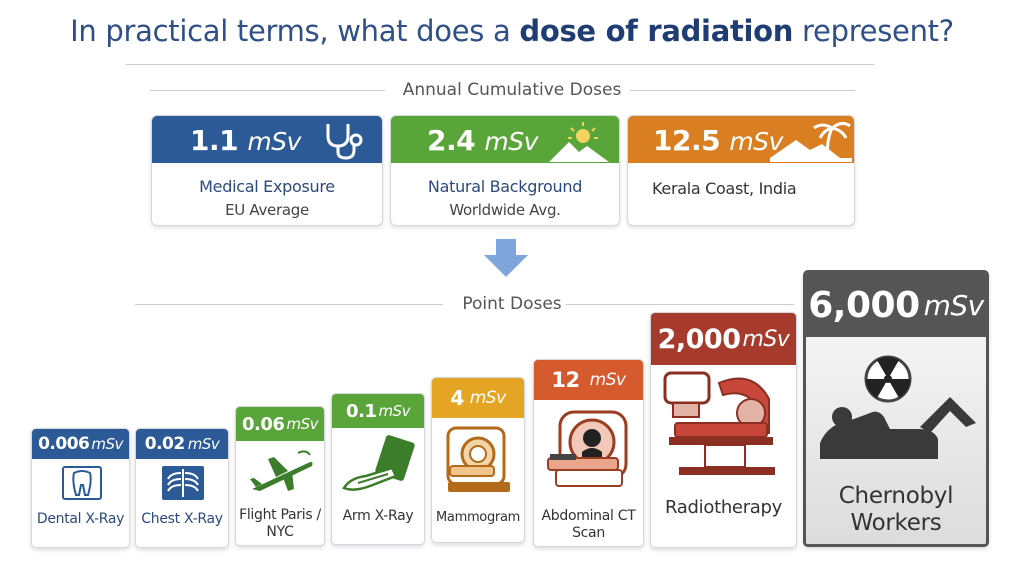 The image size is (1024, 587). Describe the element at coordinates (699, 339) in the screenshot. I see `dose-number: 2,000` at that location.